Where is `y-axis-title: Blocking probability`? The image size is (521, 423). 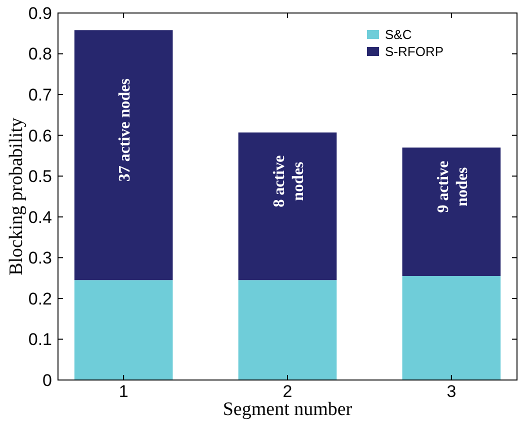
y-axis-title: Blocking probability is located at coordinates (16, 196).